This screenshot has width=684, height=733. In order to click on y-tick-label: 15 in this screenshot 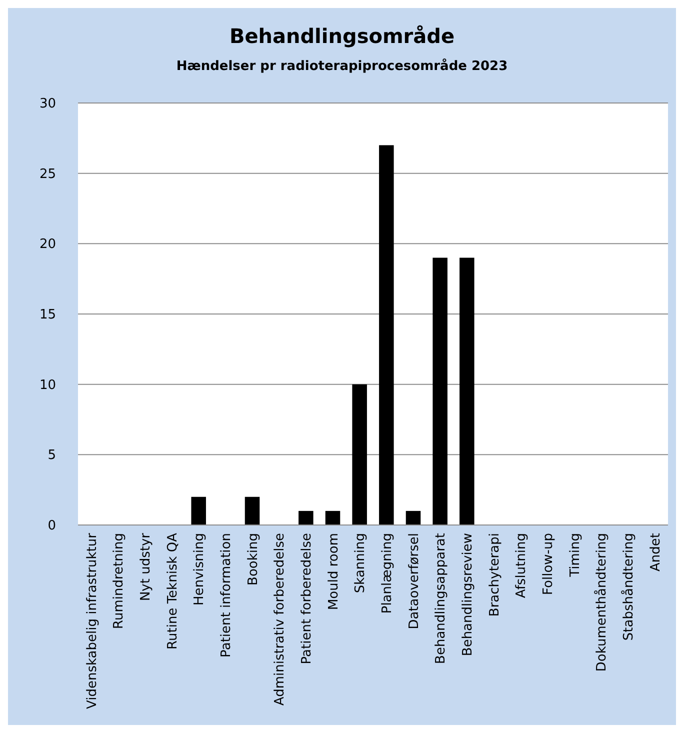, I will do `click(47, 315)`.